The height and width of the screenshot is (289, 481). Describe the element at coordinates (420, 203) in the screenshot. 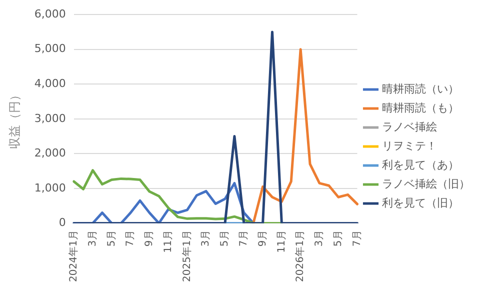

I see `legend-label: 利を見て（旧）` at that location.